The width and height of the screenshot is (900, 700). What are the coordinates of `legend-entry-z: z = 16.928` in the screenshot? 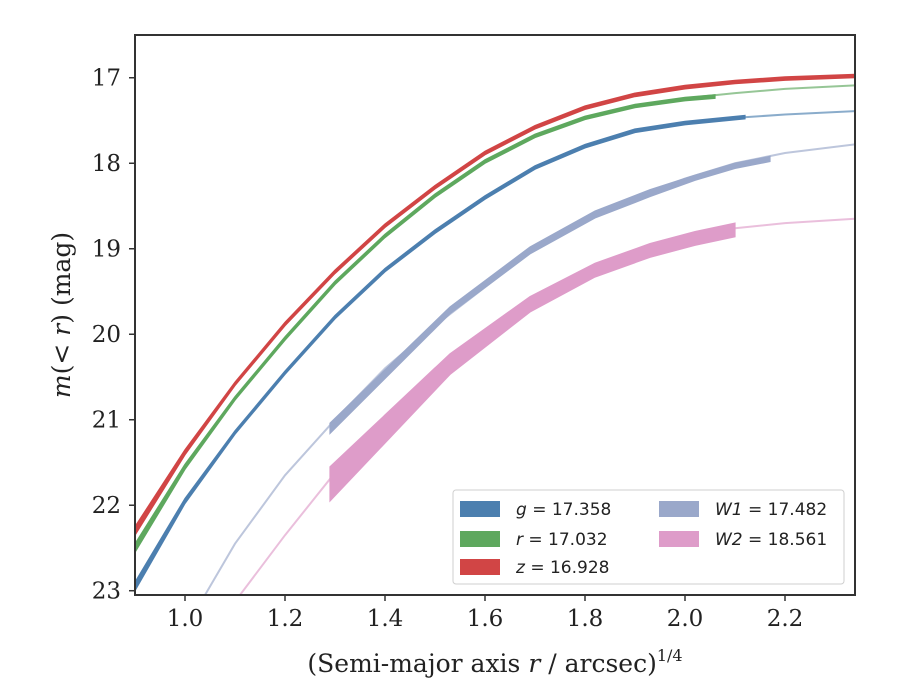 It's located at (534, 568).